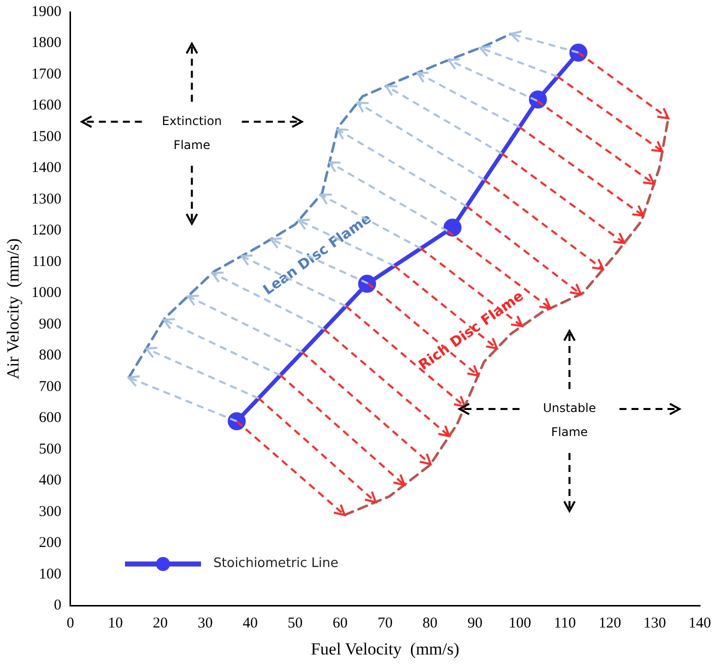  What do you see at coordinates (160, 624) in the screenshot?
I see `x-tick-label: 20` at bounding box center [160, 624].